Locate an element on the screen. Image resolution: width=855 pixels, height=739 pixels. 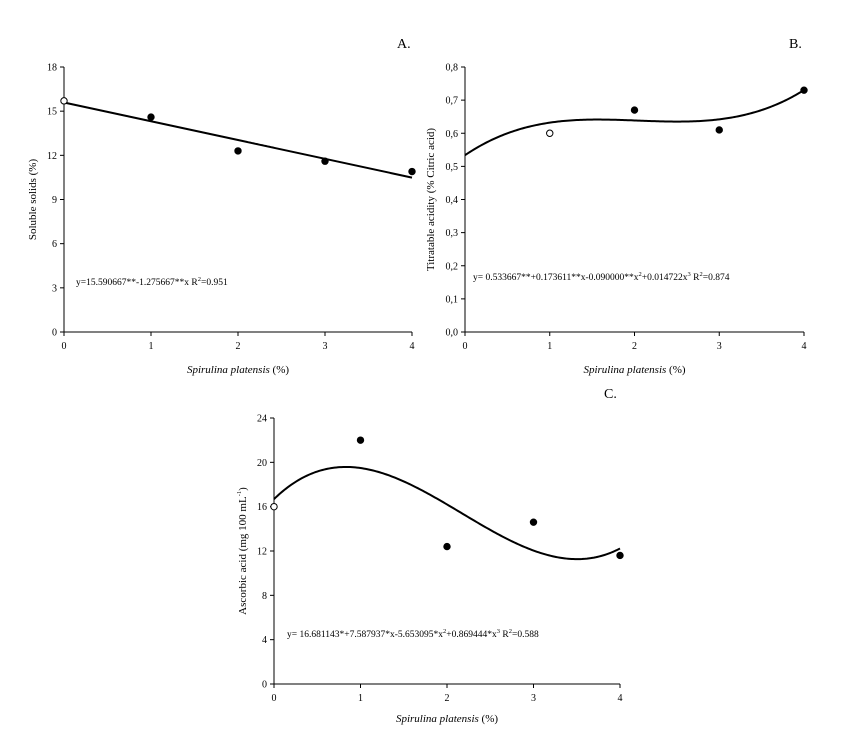
panel-b-letter: B. is located at coordinates (795, 44).